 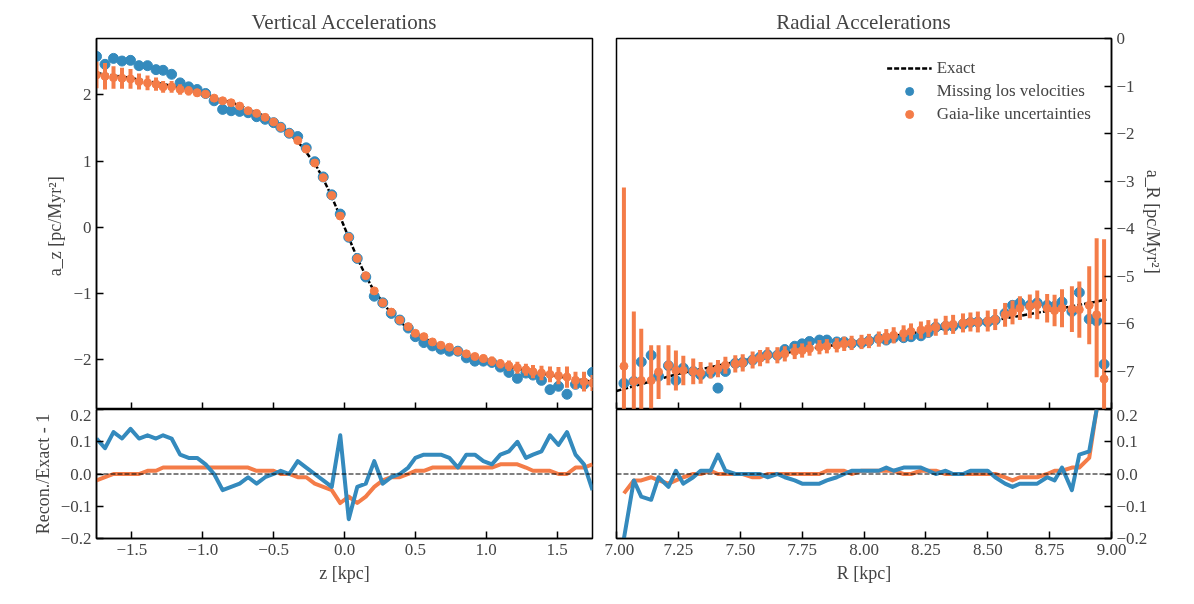 I want to click on y-axis-title: a_z [pc/Myr²], so click(x=55, y=226).